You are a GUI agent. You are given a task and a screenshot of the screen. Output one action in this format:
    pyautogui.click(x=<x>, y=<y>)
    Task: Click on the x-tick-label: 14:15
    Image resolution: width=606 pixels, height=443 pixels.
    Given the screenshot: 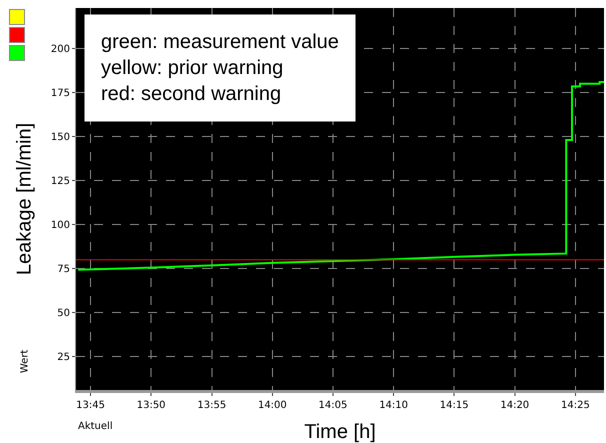 What is the action you would take?
    pyautogui.click(x=454, y=405)
    